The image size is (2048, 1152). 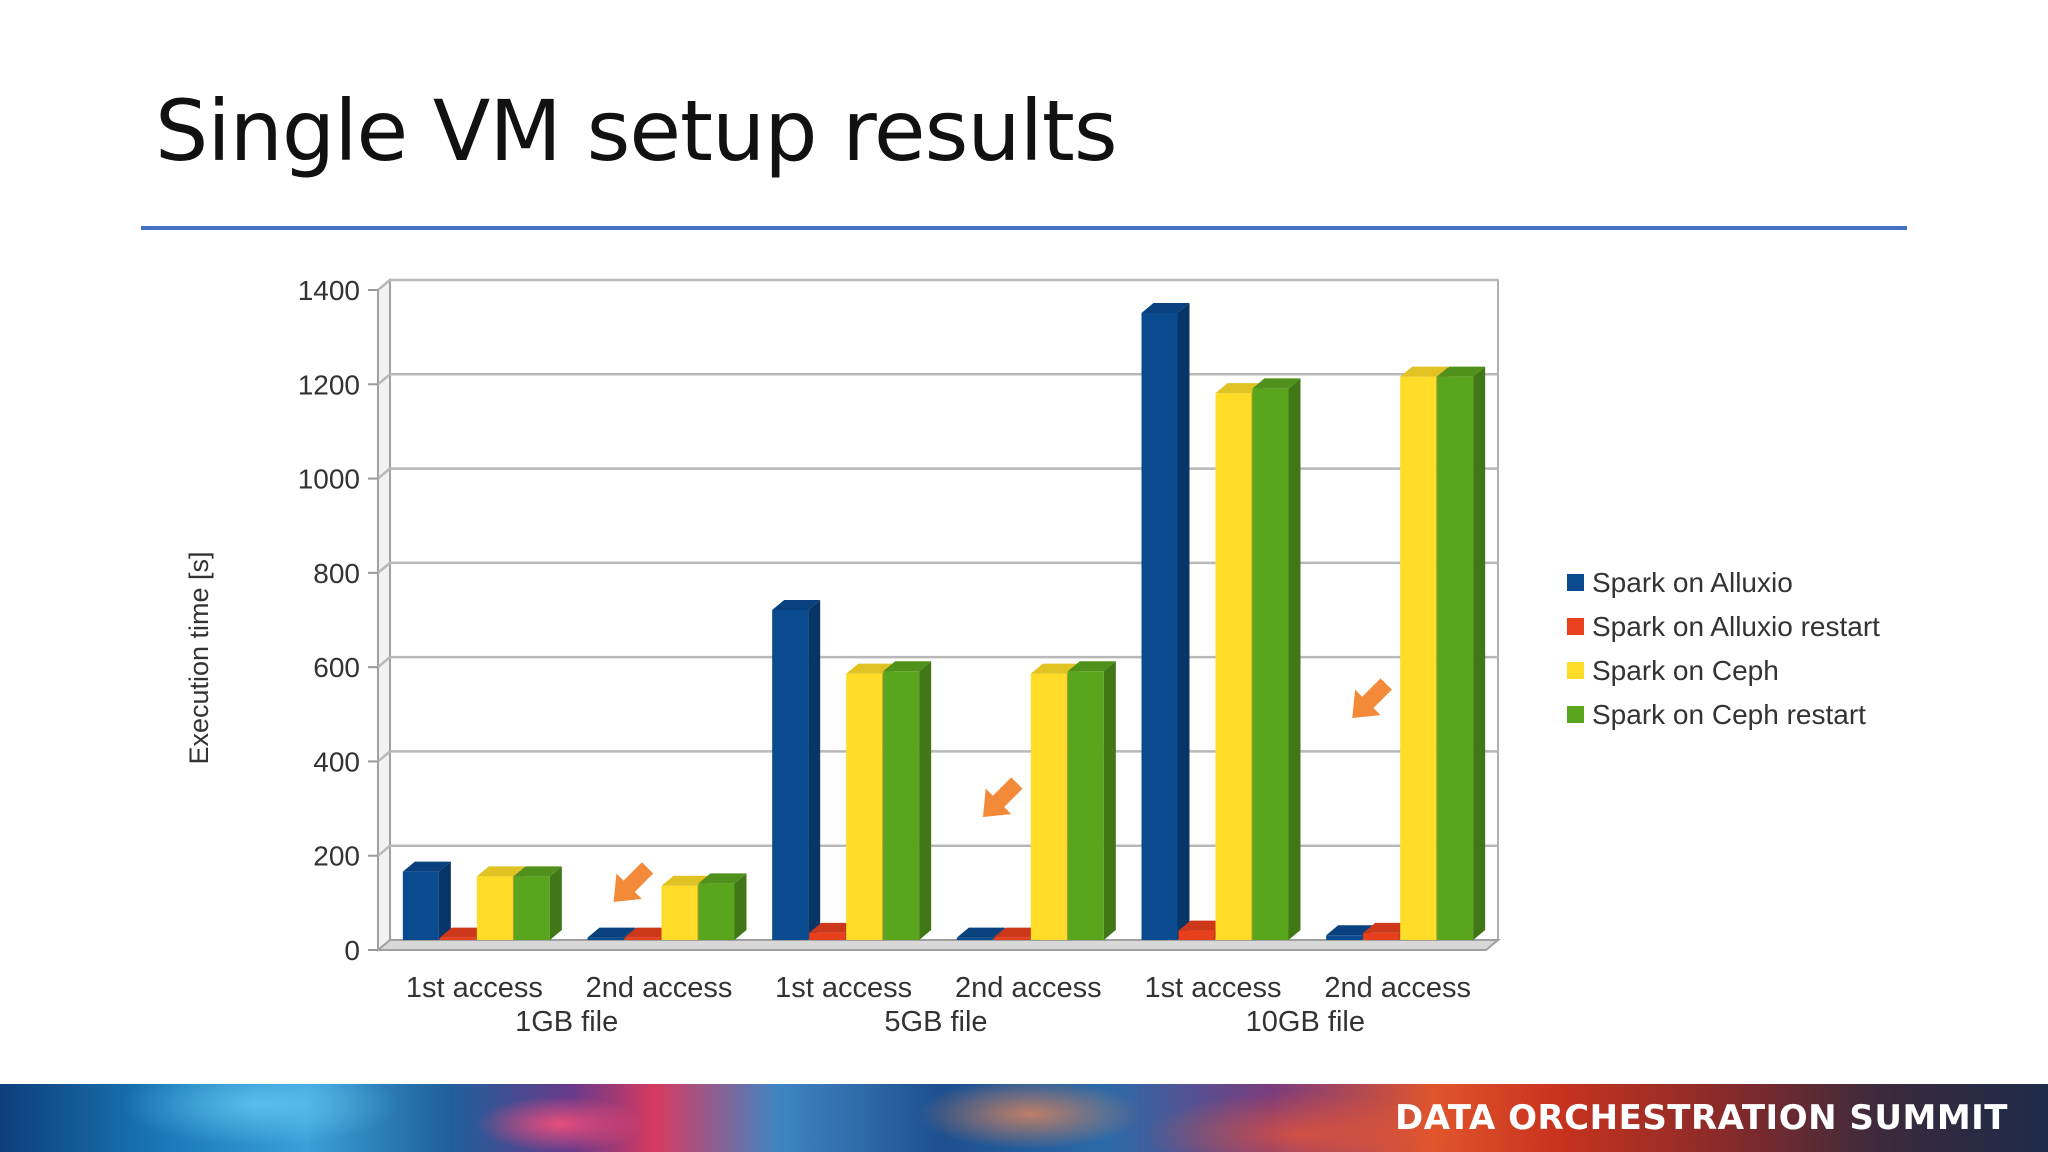 I want to click on y-tick-label: 1200, so click(x=329, y=384).